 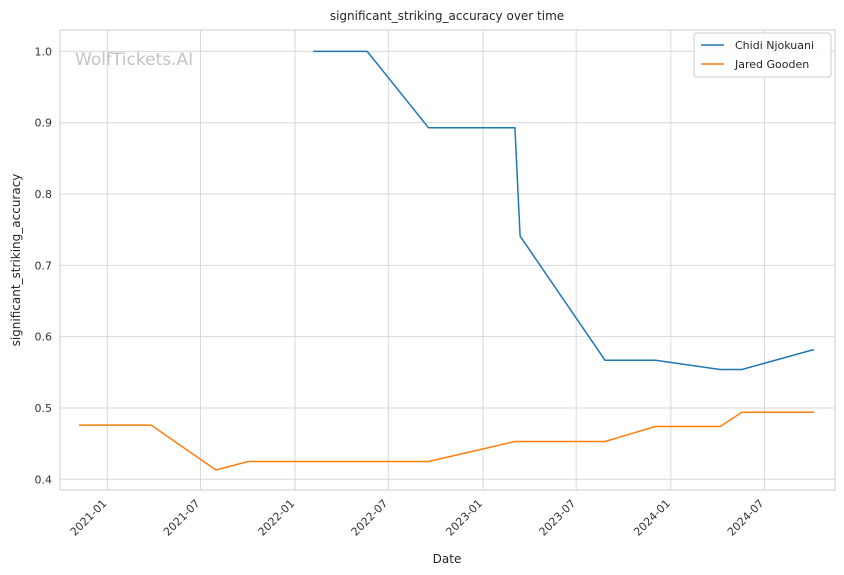 What do you see at coordinates (447, 559) in the screenshot?
I see `x-axis-title: Date` at bounding box center [447, 559].